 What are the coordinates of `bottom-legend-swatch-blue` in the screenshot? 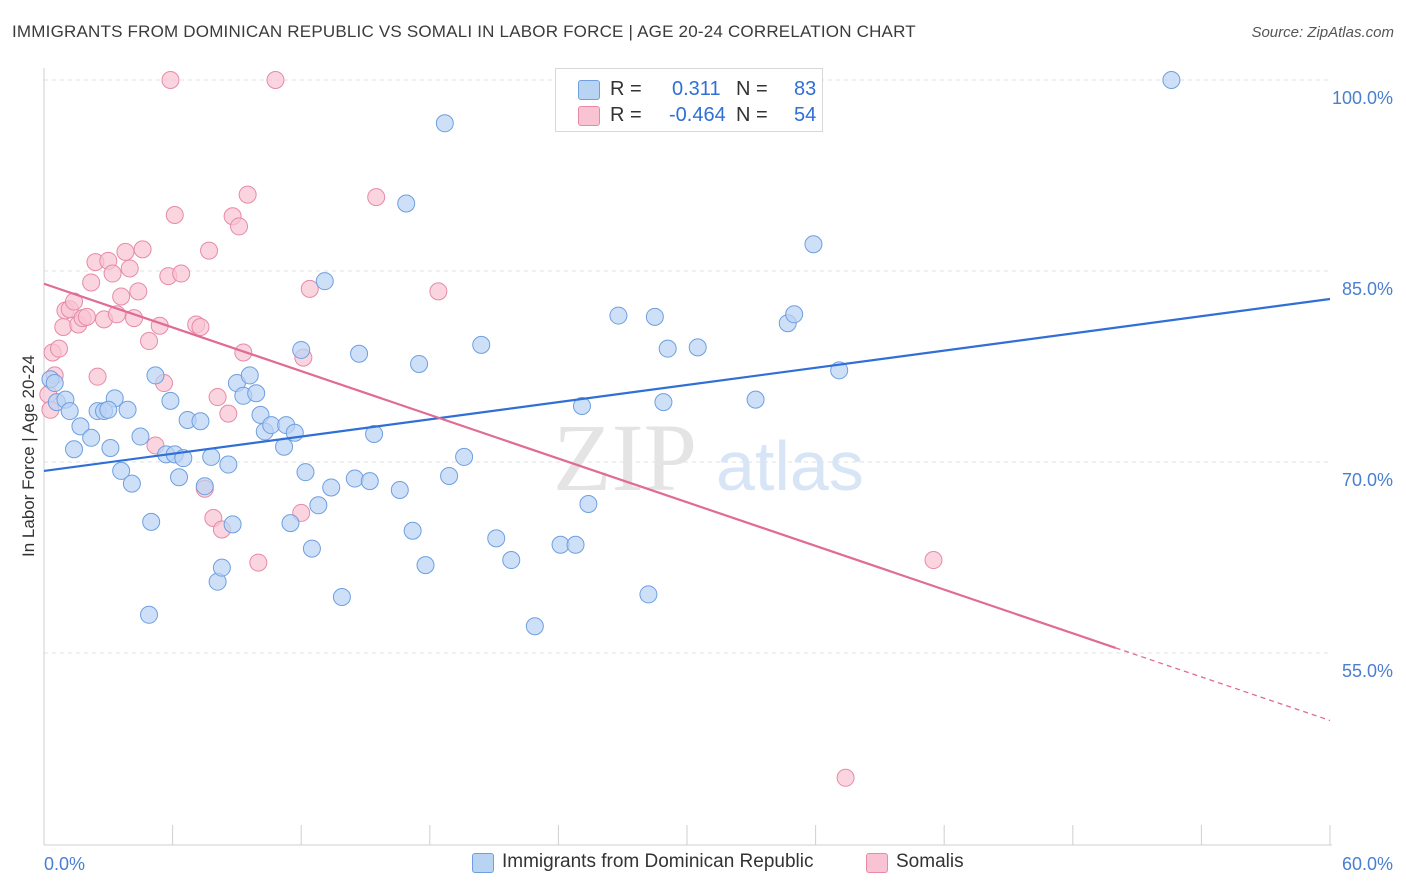 It's located at (483, 863).